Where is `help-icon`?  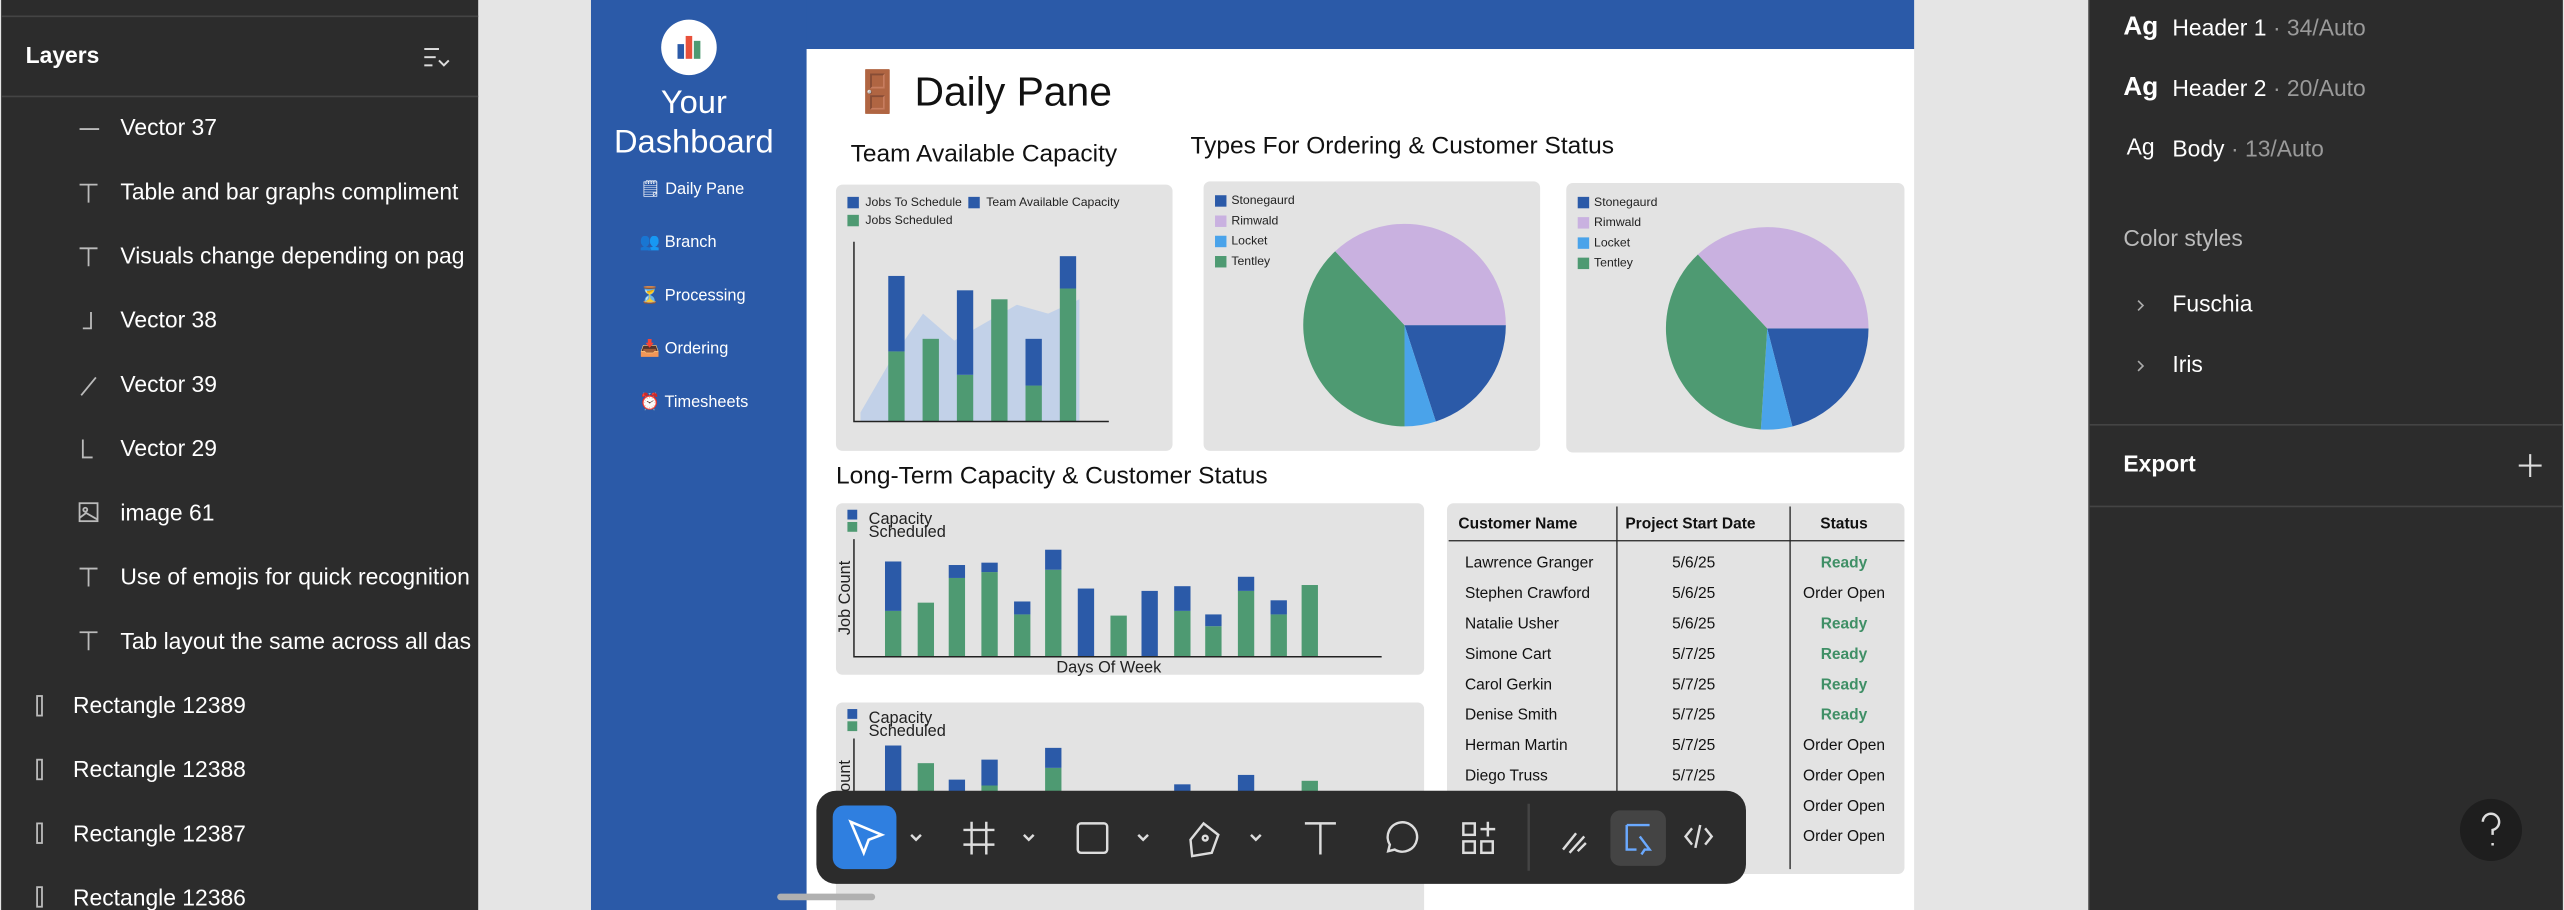
help-icon is located at coordinates (2491, 829).